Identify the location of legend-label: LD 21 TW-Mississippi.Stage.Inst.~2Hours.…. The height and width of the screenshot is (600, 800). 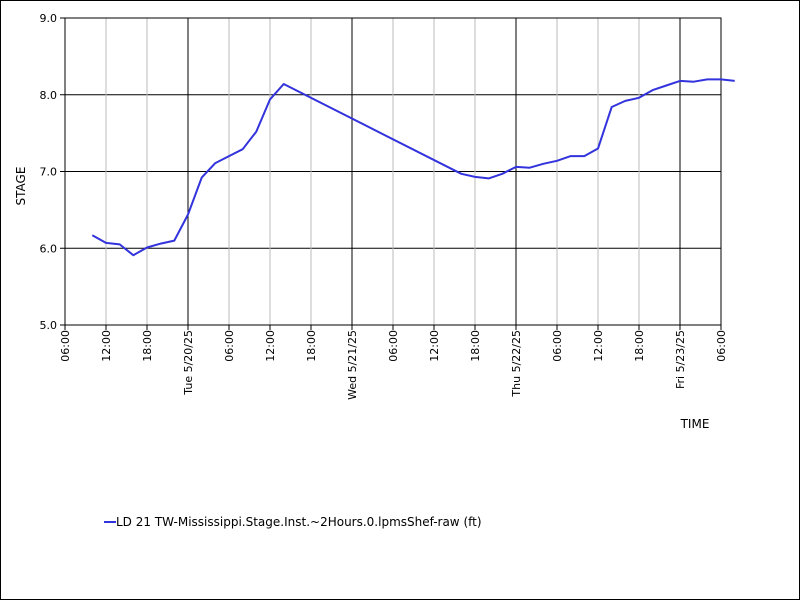
(299, 522).